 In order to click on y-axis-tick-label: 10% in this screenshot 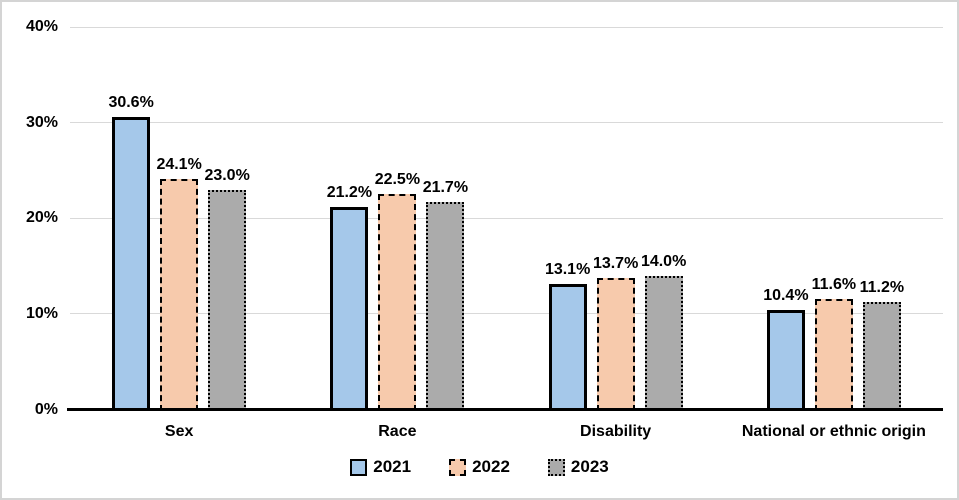, I will do `click(41, 313)`.